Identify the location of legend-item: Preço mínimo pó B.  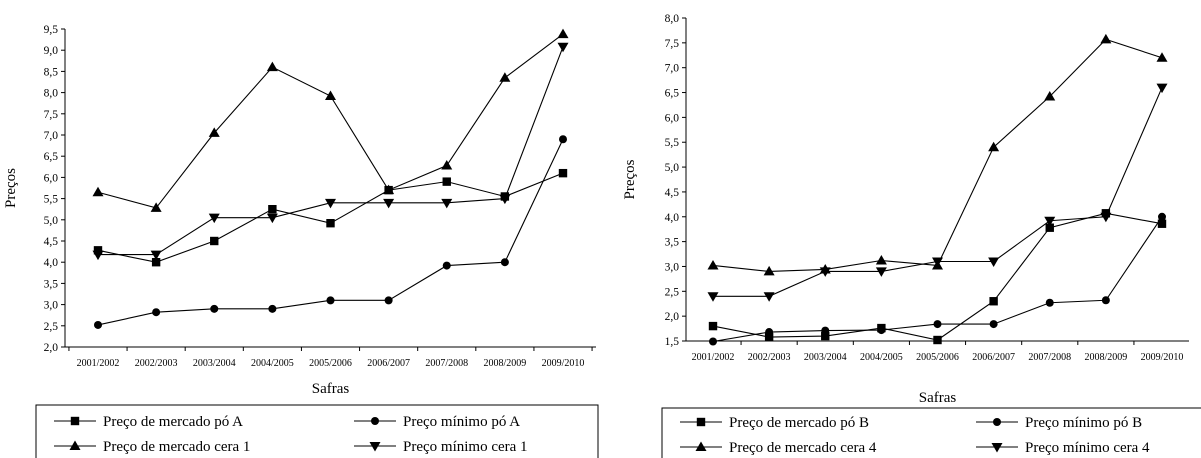
(1059, 423).